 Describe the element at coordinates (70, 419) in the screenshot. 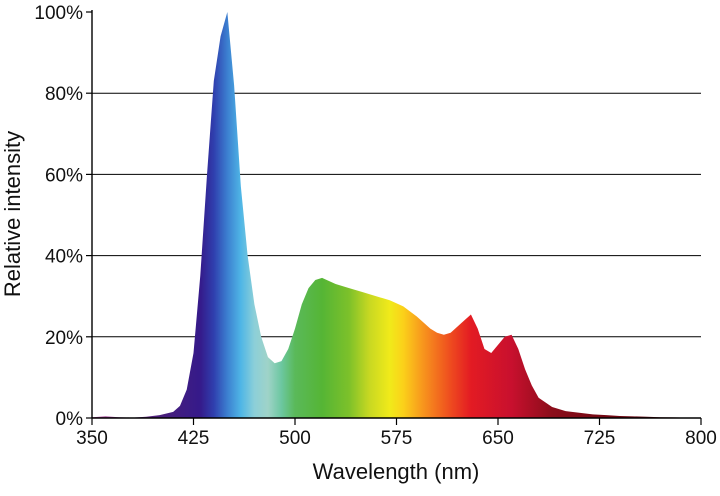

I see `y-tick-label: 0%` at that location.